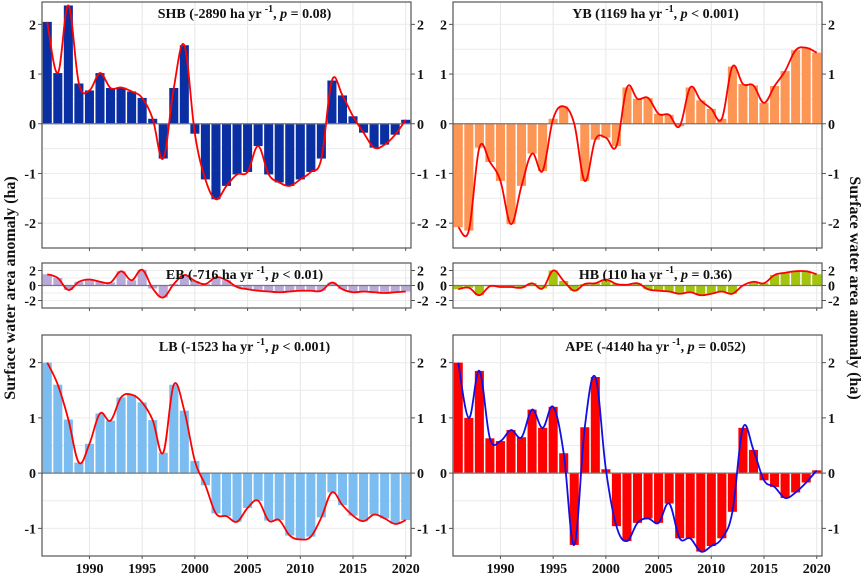 This screenshot has height=576, width=865. I want to click on bar-shb-2012, so click(321, 141).